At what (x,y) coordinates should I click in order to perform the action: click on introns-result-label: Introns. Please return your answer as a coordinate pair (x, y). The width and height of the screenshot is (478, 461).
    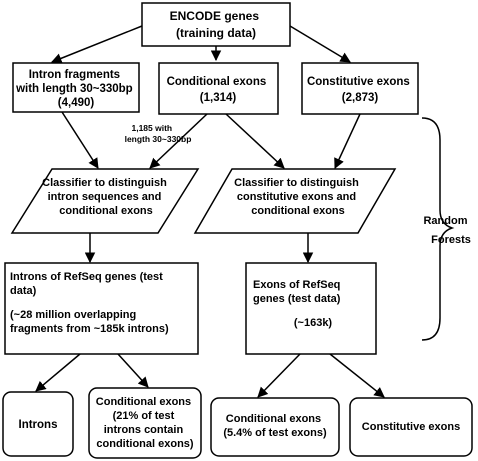
    Looking at the image, I should click on (38, 425).